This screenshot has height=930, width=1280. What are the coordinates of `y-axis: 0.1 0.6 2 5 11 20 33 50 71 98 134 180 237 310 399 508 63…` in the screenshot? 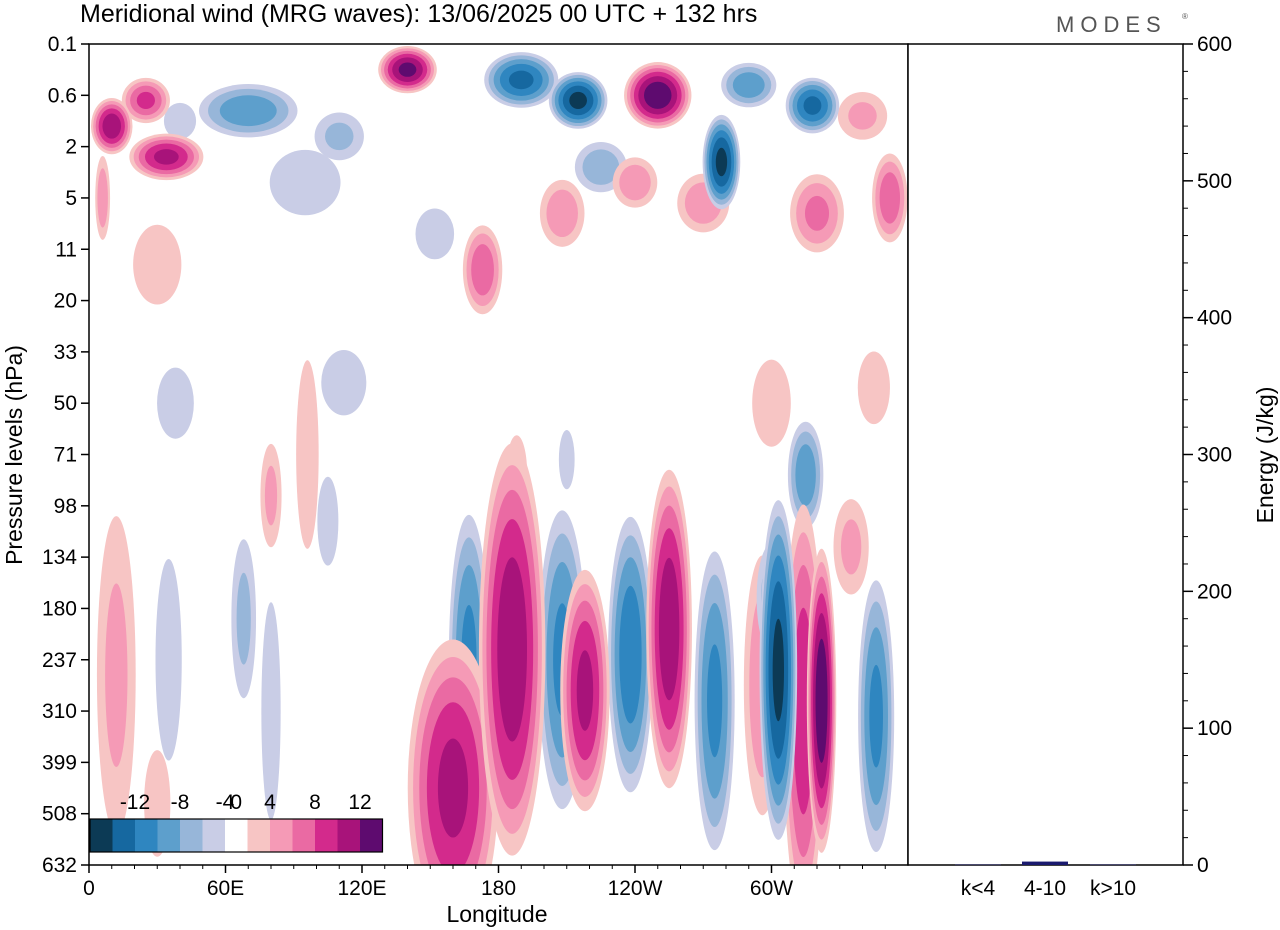 It's located at (65, 455).